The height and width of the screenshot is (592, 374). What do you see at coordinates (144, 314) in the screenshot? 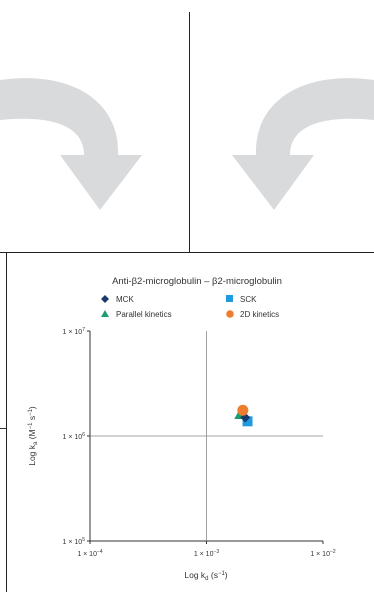
I see `legend-label-parallel: Parallel kinetics` at bounding box center [144, 314].